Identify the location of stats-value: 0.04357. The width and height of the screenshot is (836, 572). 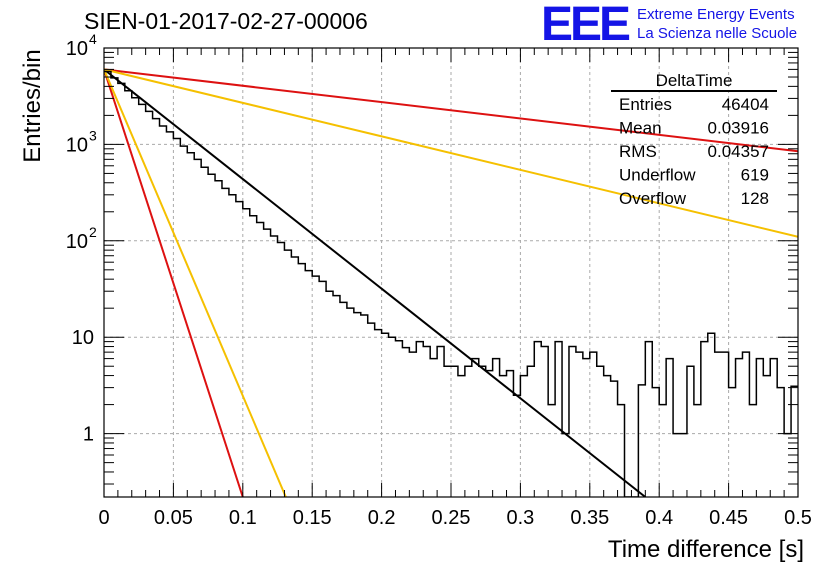
(738, 151).